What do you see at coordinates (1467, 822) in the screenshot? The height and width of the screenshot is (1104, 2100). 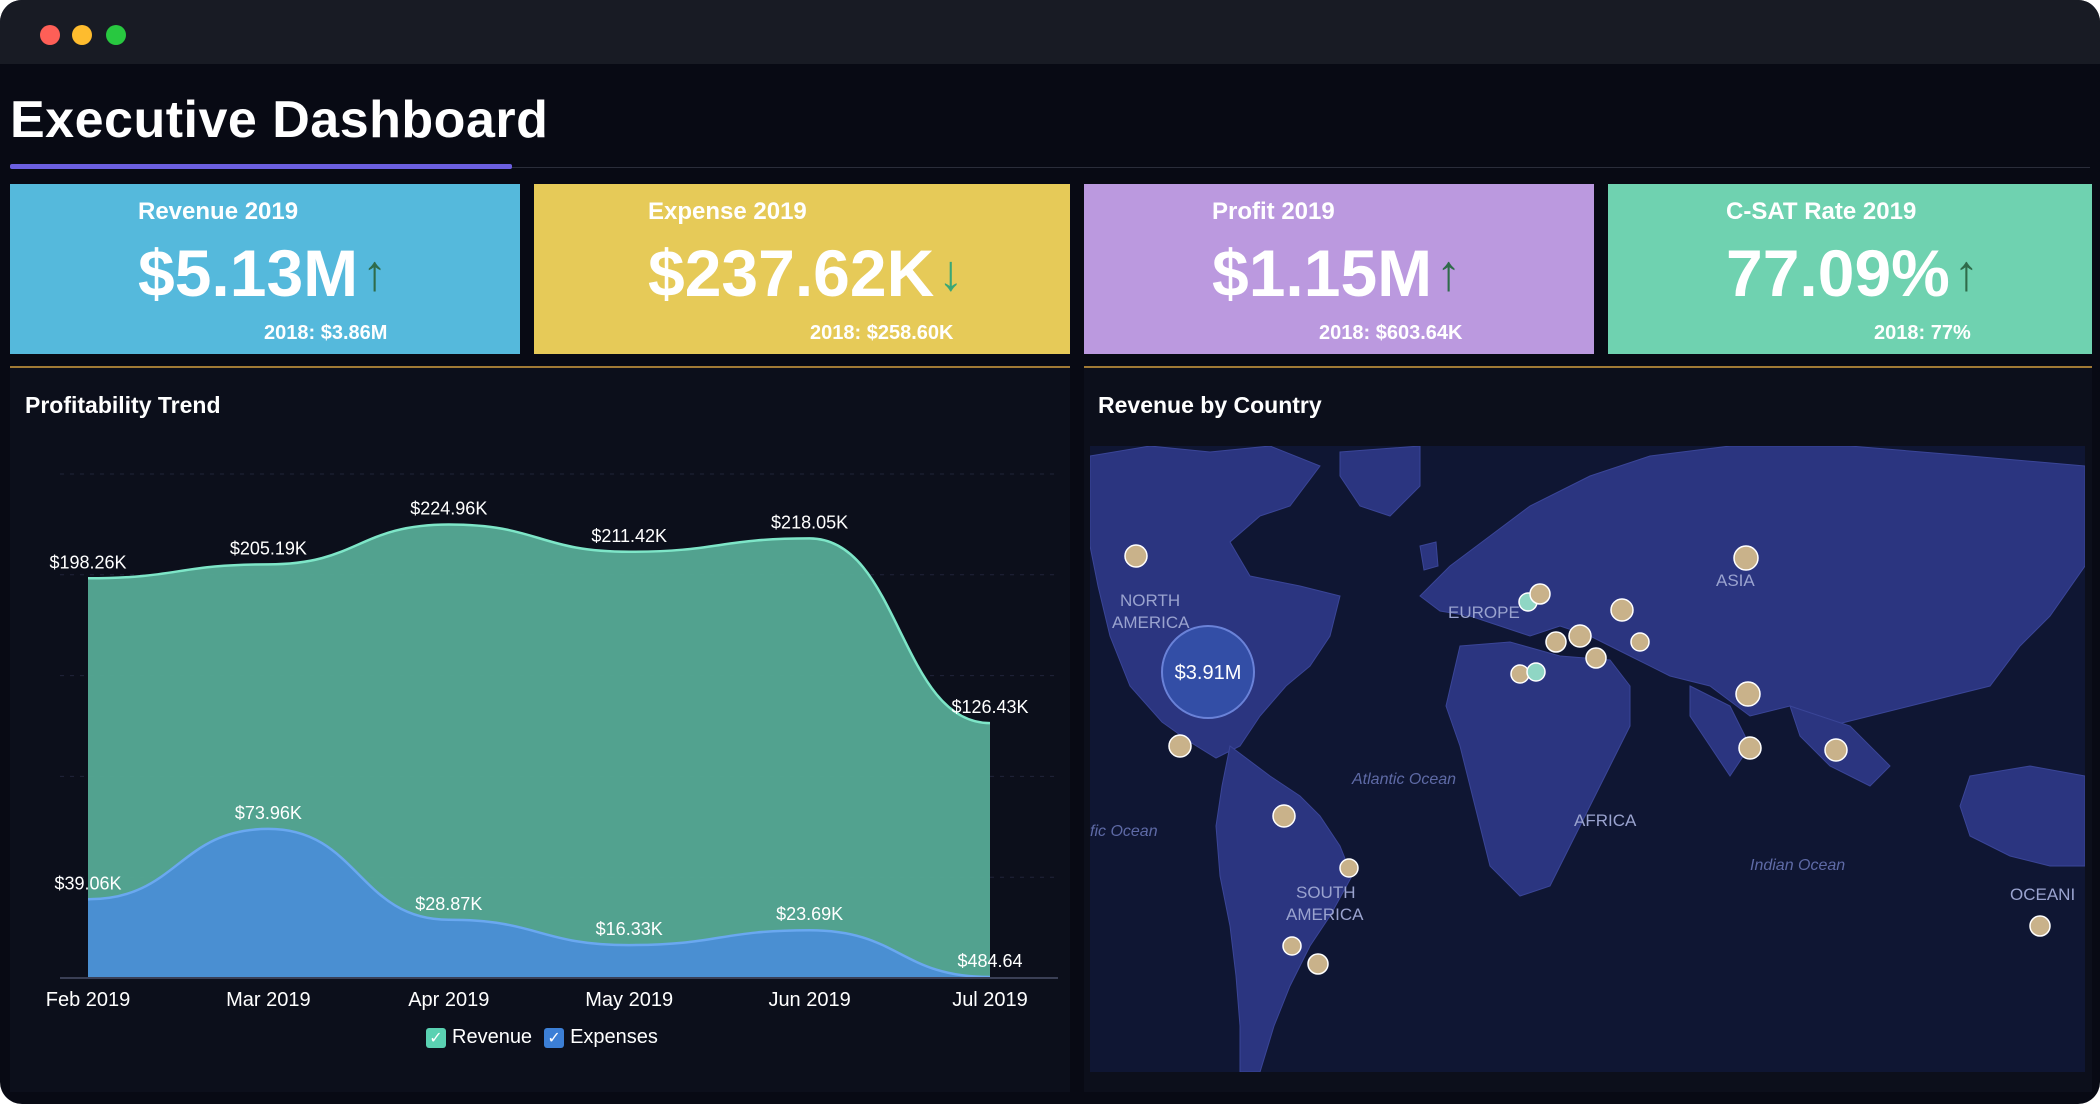 I see `ocean-labels: Atlantic Ocean fic Ocean Indian Ocean` at bounding box center [1467, 822].